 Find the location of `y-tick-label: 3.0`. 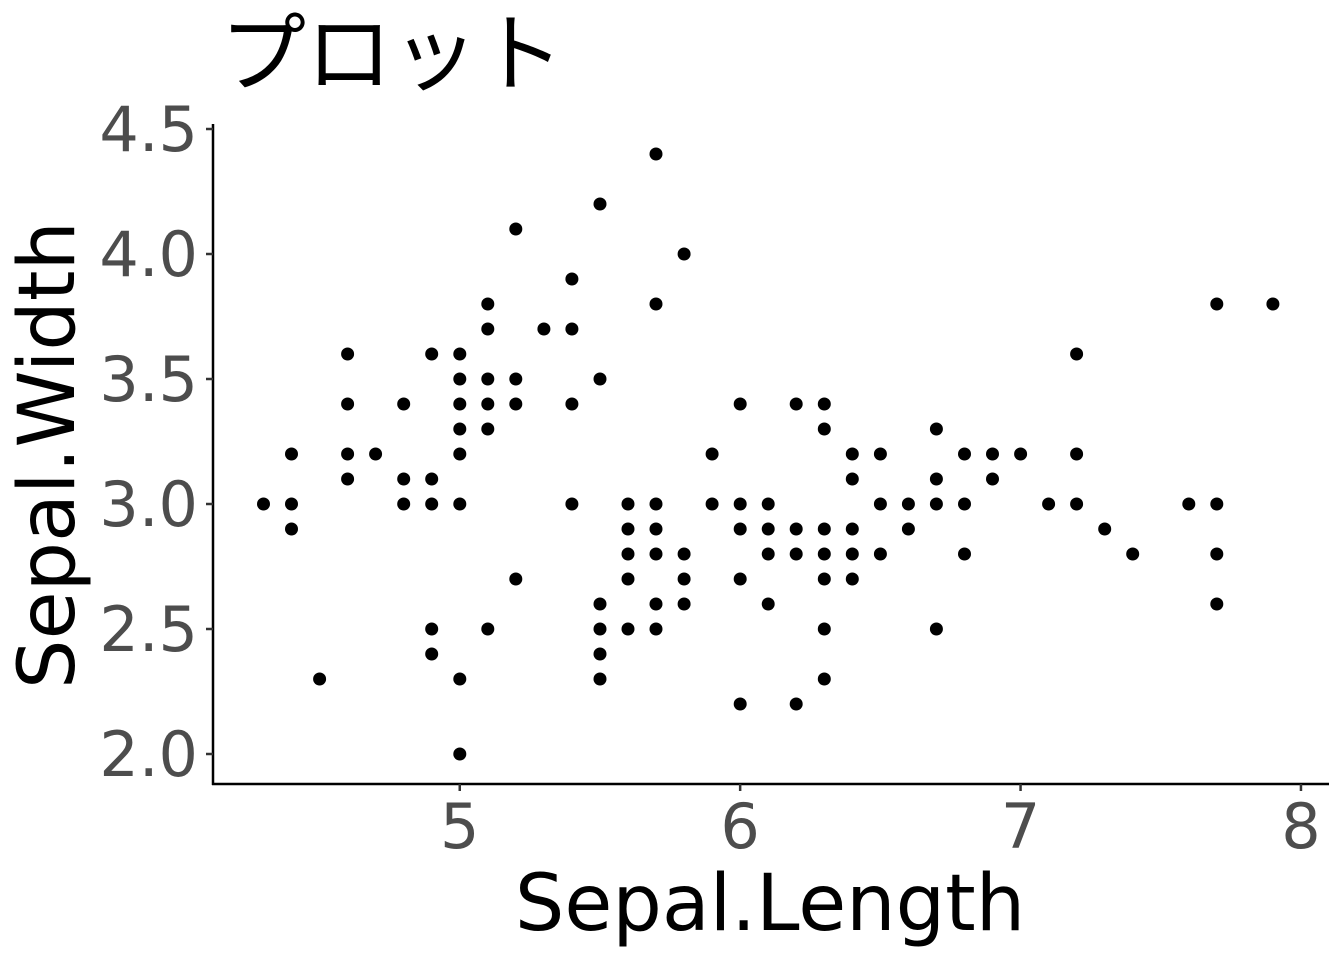

y-tick-label: 3.0 is located at coordinates (148, 504).